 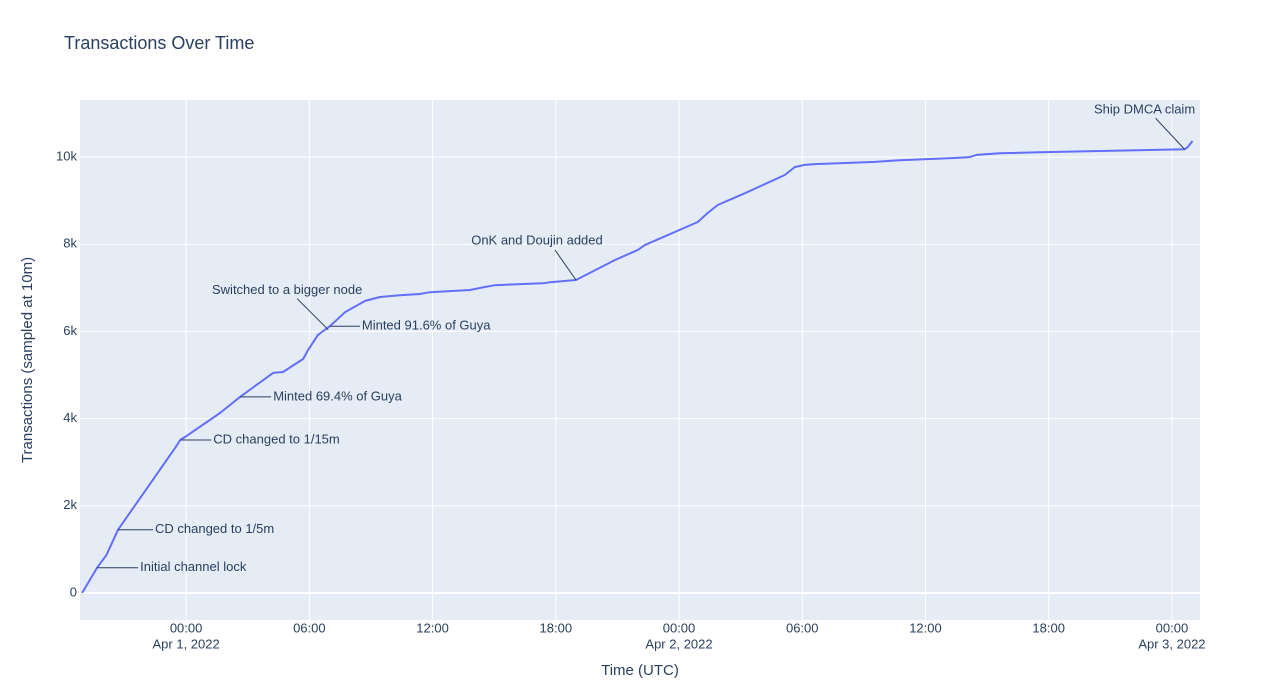 What do you see at coordinates (678, 643) in the screenshot?
I see `x-tick-label: Apr 2, 2022` at bounding box center [678, 643].